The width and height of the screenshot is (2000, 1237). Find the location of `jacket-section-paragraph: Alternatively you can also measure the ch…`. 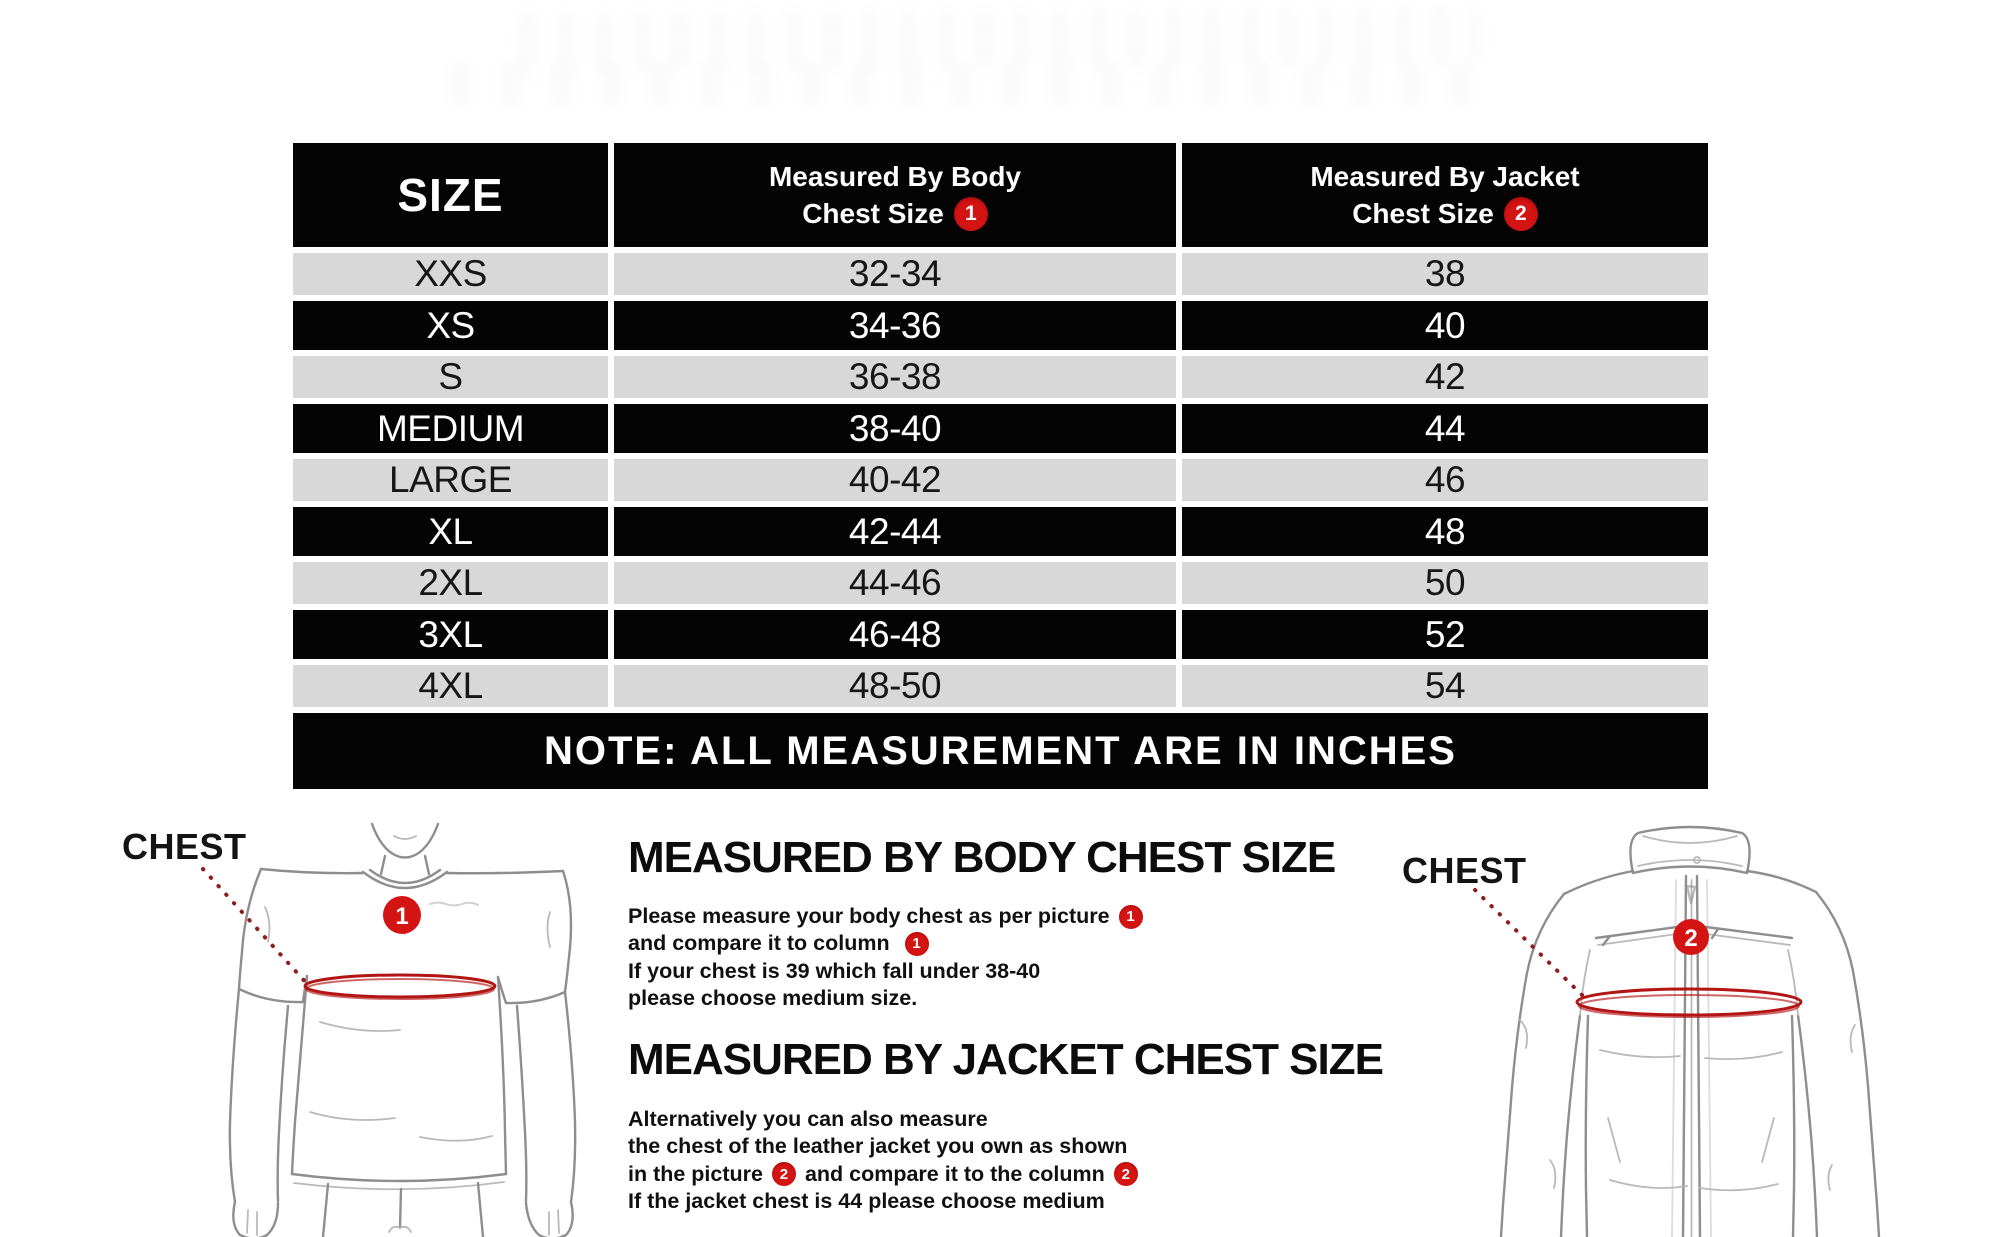

jacket-section-paragraph: Alternatively you can also measure the ch… is located at coordinates (884, 1160).